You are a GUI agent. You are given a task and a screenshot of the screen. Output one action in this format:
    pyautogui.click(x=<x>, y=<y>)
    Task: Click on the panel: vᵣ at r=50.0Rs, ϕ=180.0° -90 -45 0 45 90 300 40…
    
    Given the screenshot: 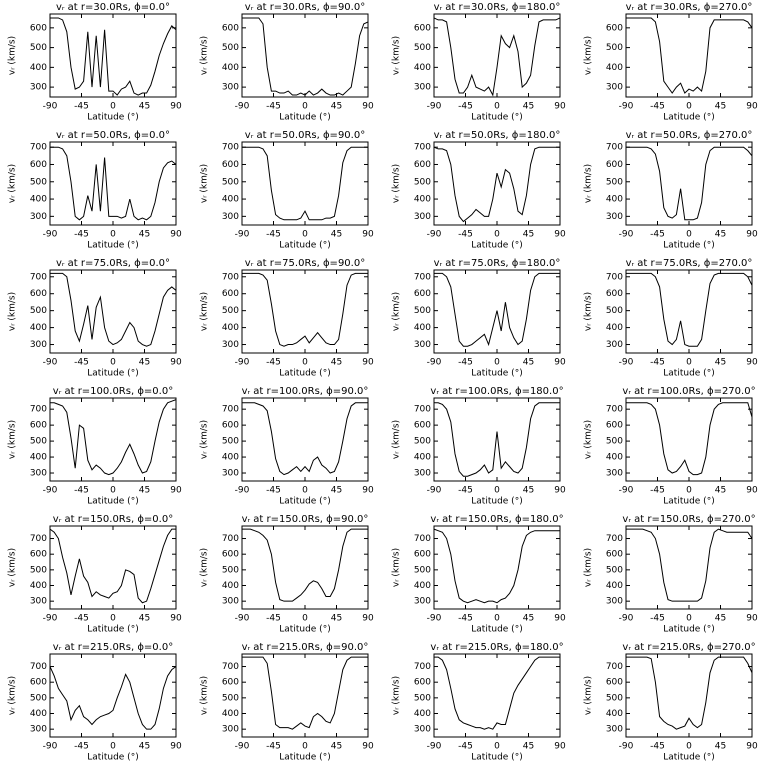 What is the action you would take?
    pyautogui.click(x=479, y=190)
    